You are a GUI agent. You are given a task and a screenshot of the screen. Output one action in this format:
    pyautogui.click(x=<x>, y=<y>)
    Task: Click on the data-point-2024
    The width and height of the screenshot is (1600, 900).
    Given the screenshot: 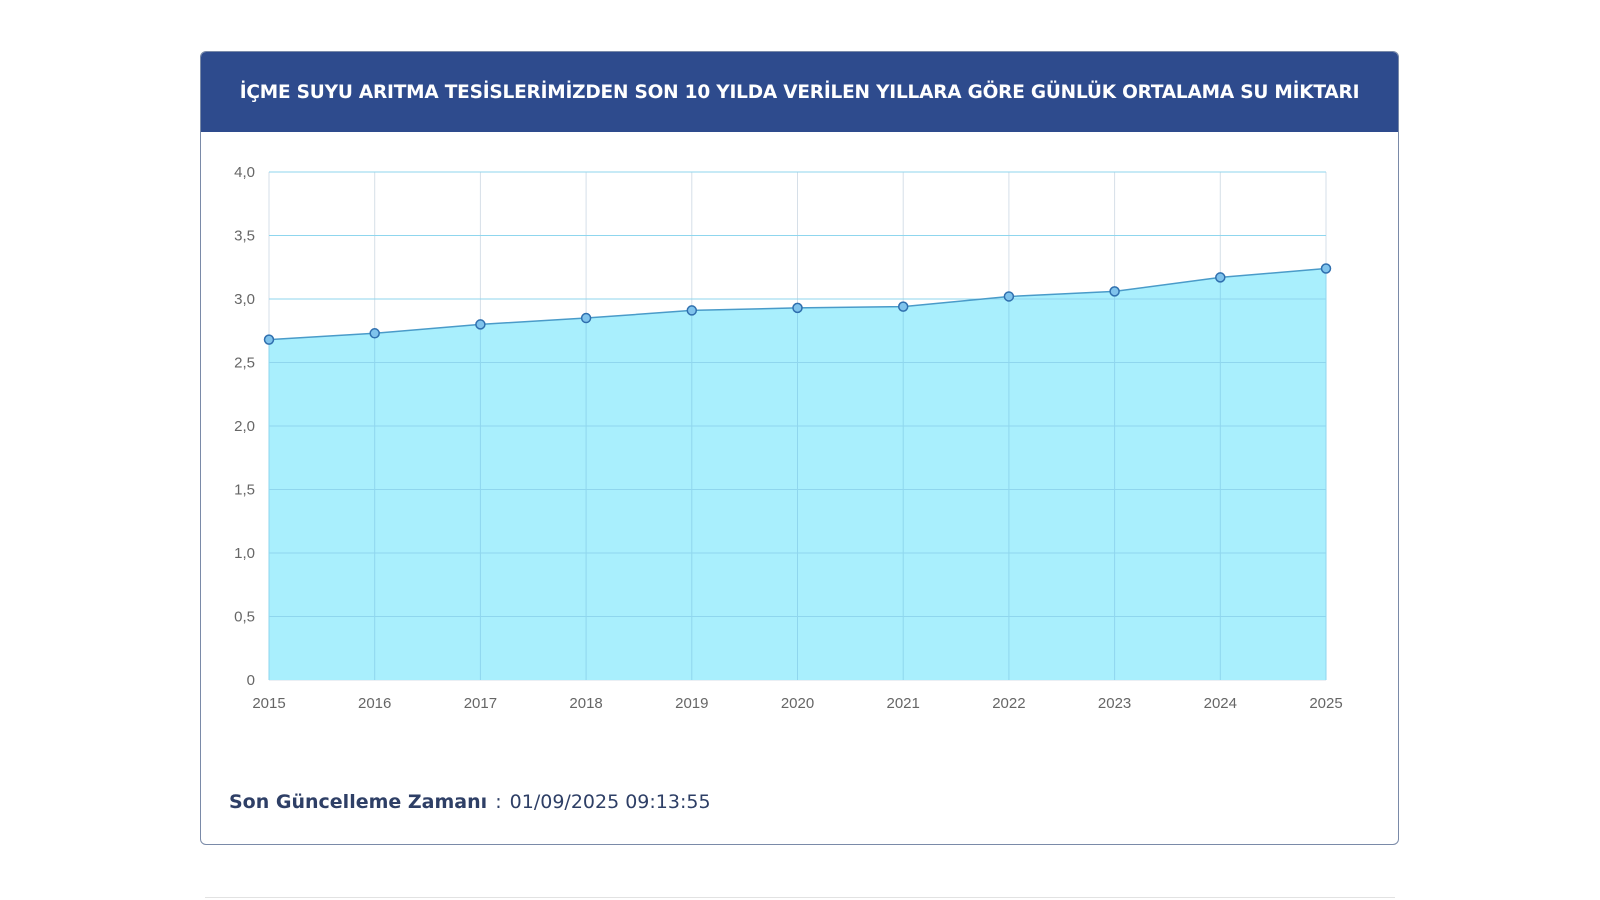 What is the action you would take?
    pyautogui.click(x=1220, y=277)
    